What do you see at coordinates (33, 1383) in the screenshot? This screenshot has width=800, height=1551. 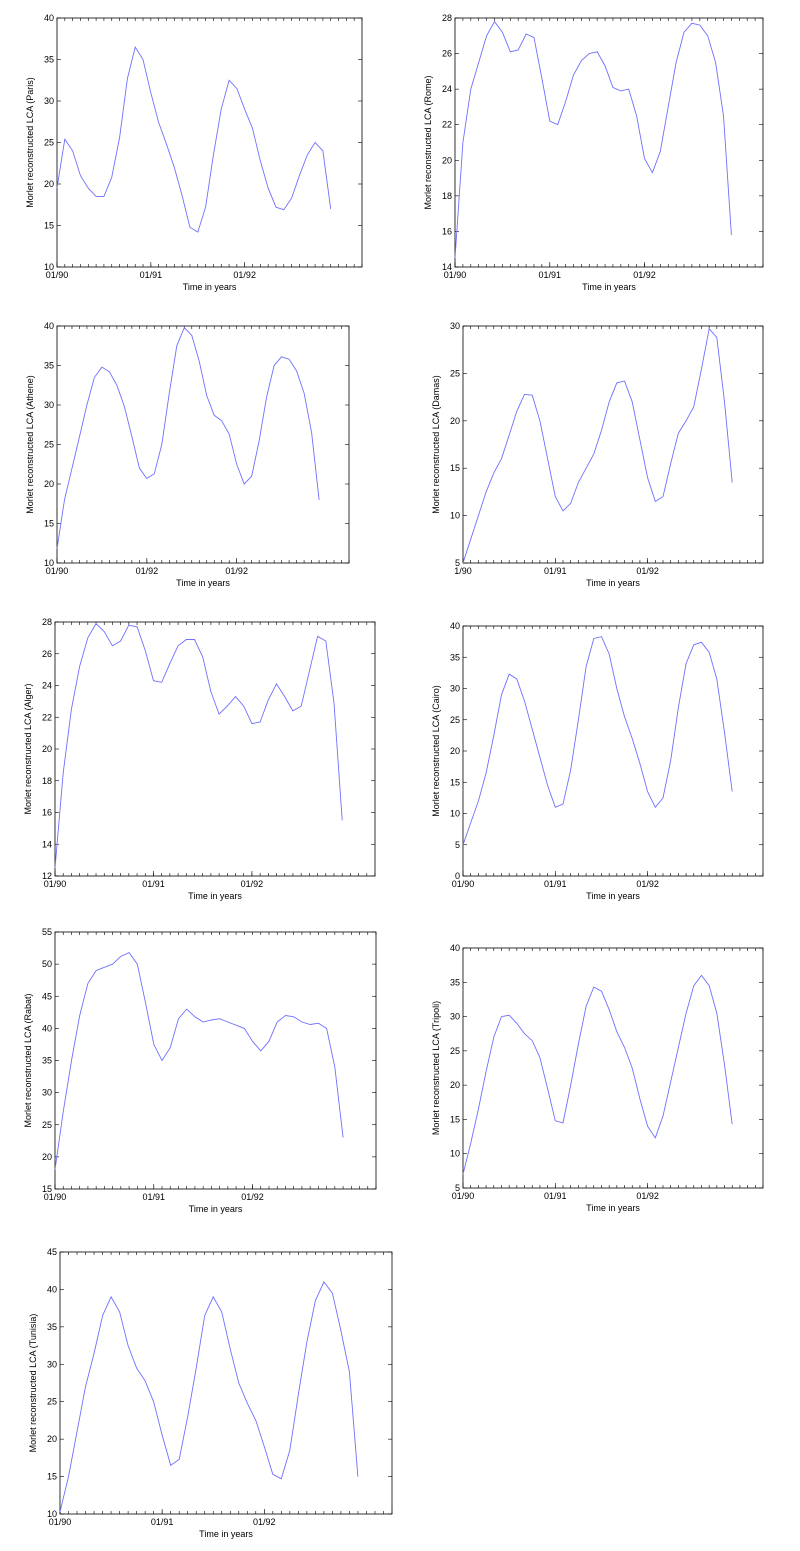 I see `y-axis-label: Morlet reconstructed LCA (Tunisia)` at bounding box center [33, 1383].